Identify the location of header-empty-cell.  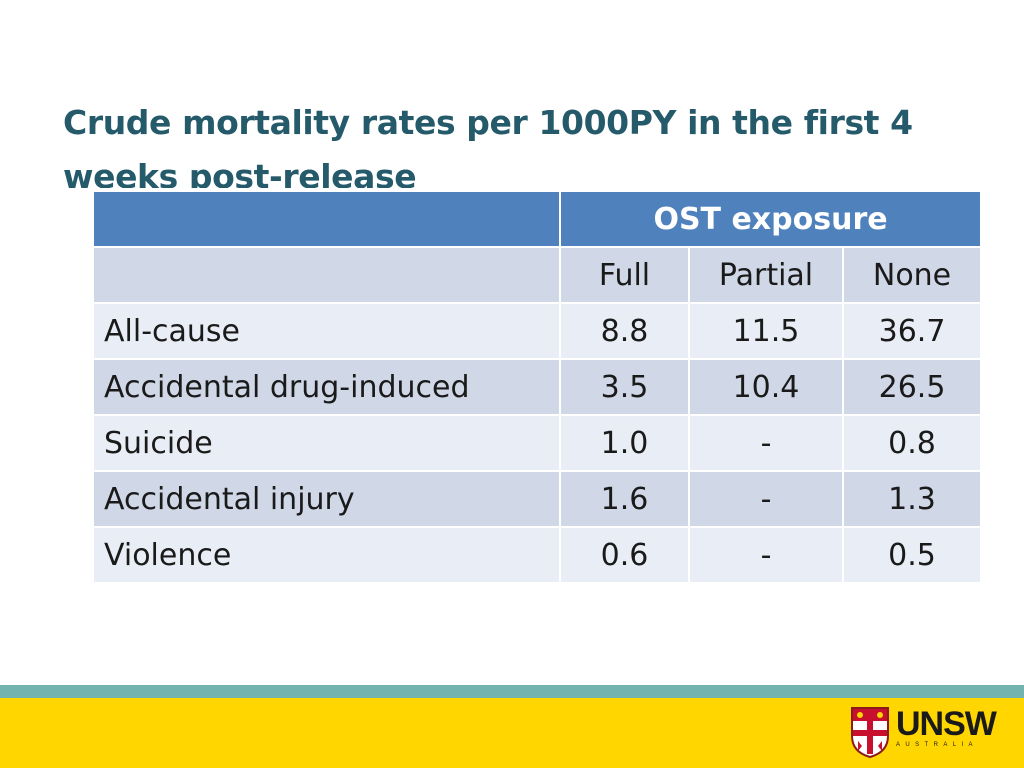
(326, 219).